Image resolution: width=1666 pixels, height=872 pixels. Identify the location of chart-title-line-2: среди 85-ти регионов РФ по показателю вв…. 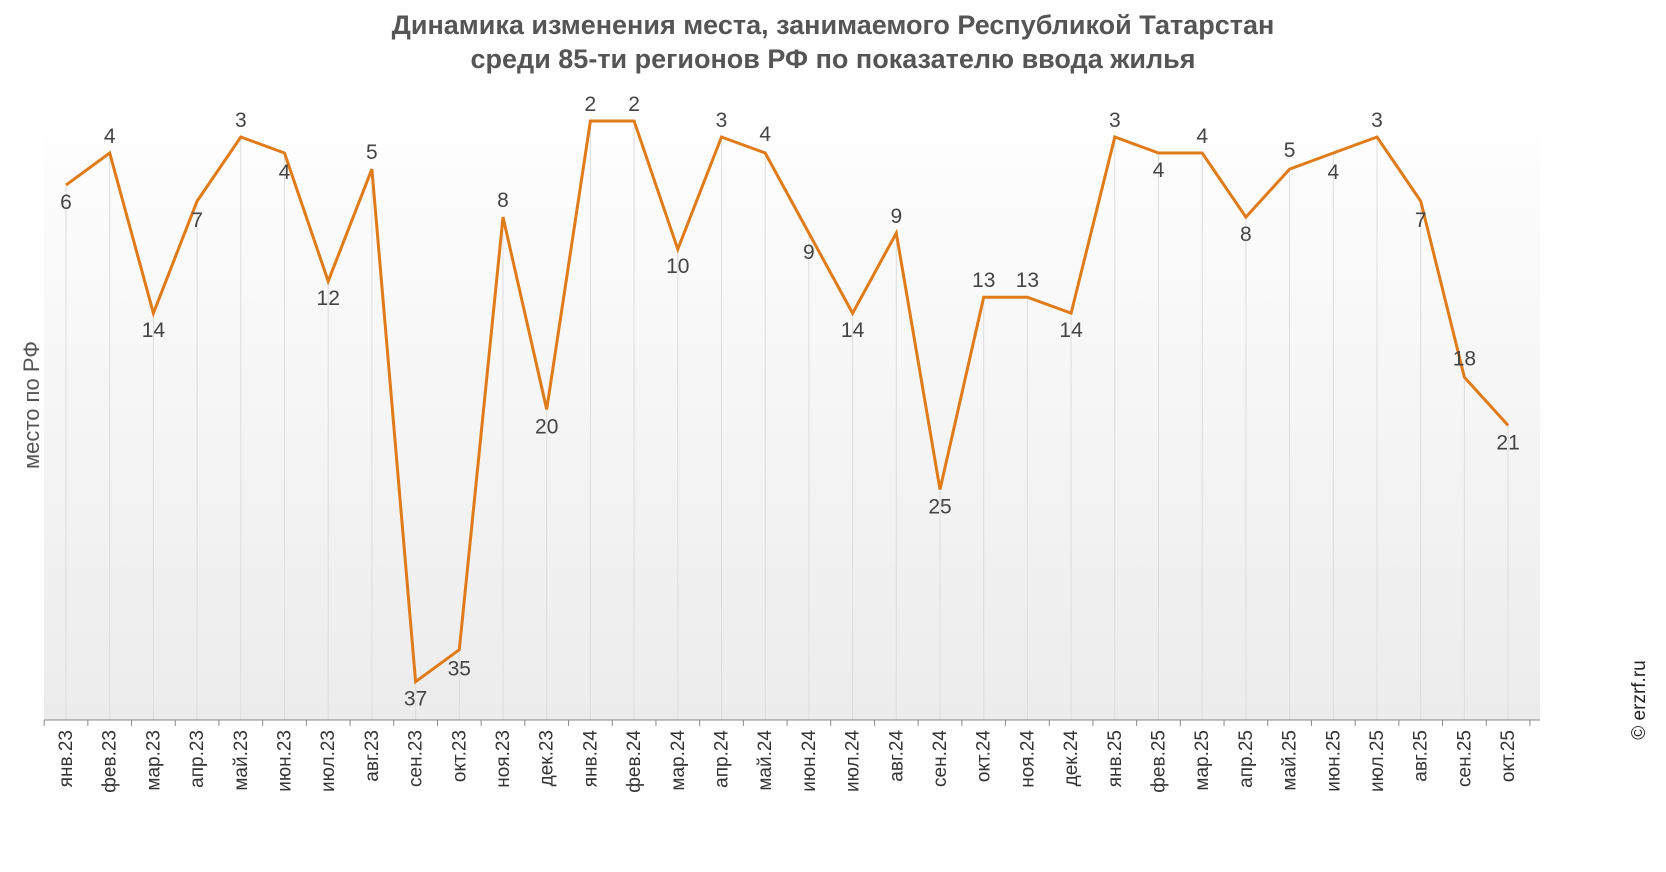
(833, 59).